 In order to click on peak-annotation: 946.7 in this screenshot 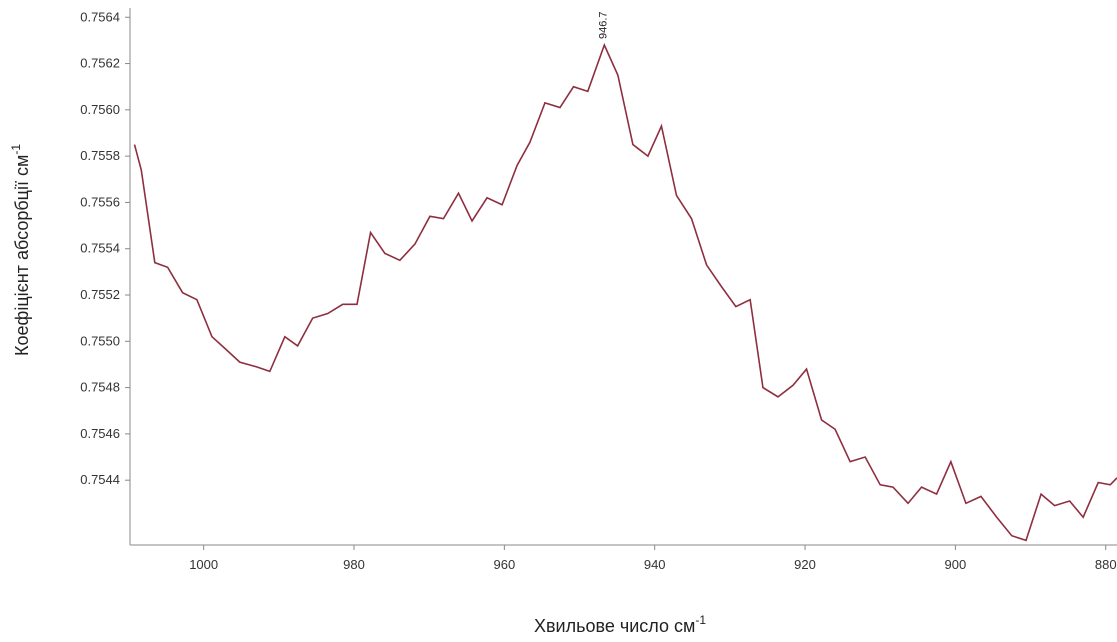, I will do `click(603, 26)`.